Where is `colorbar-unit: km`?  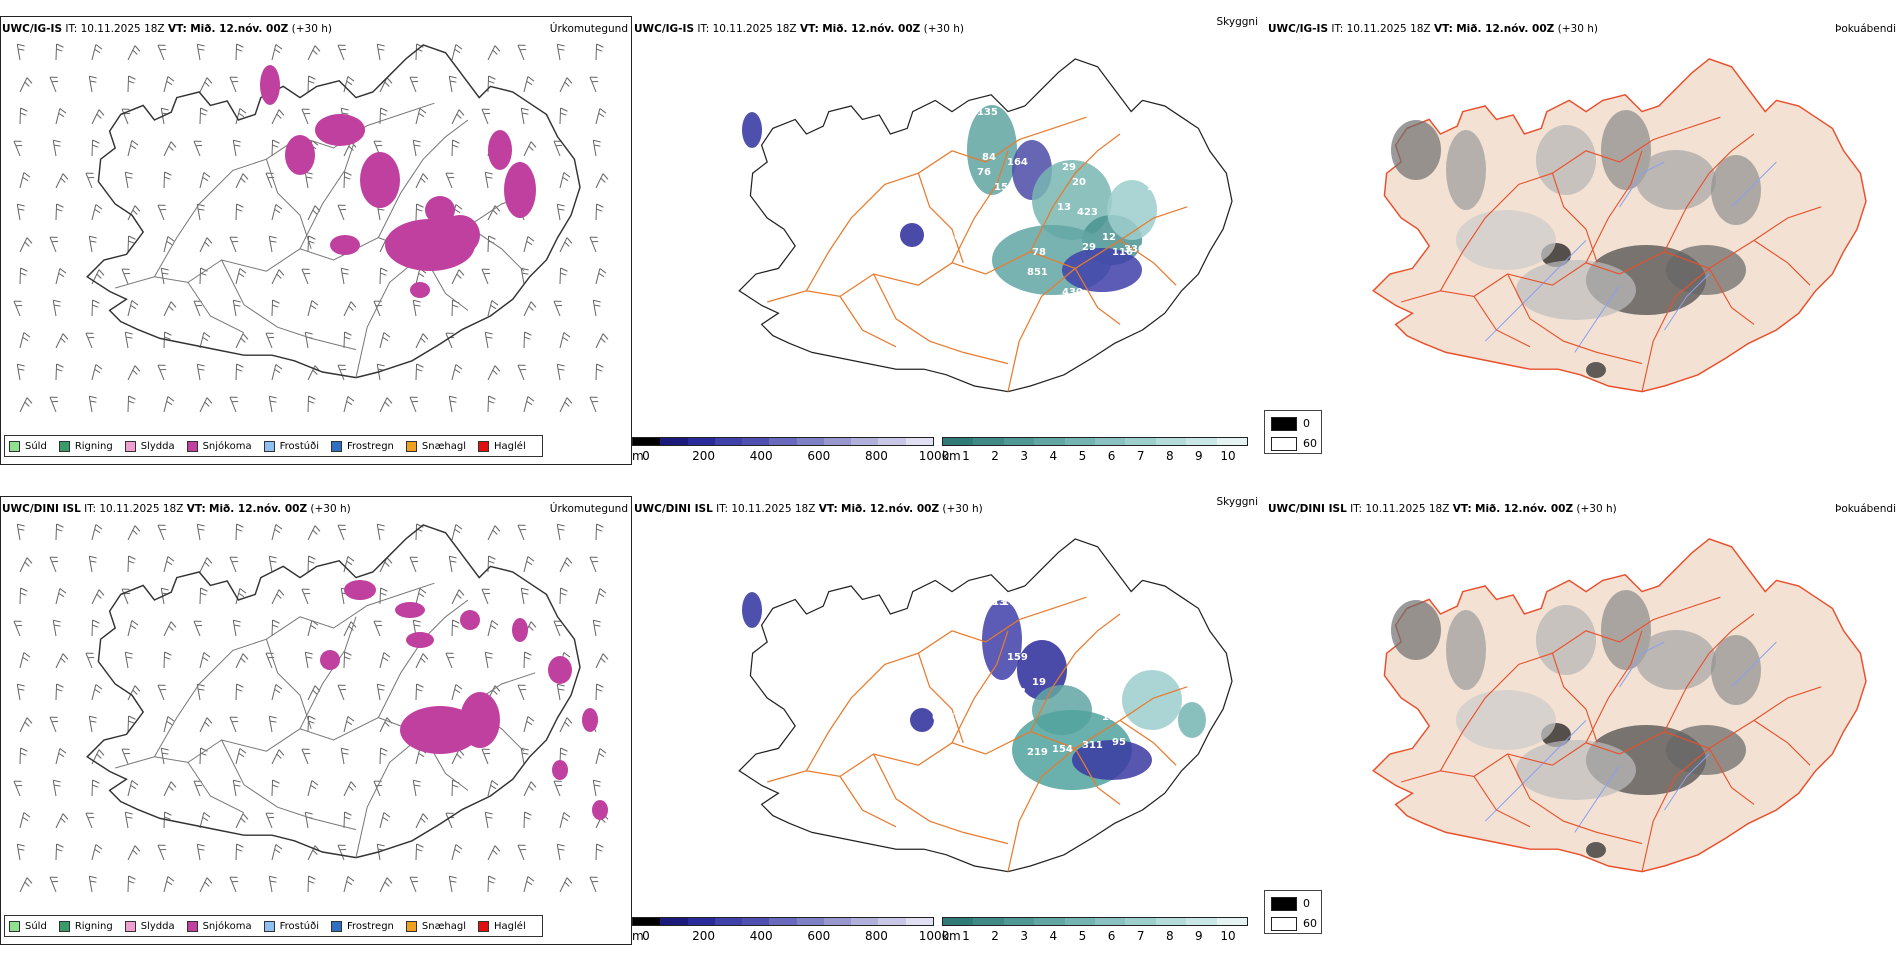 colorbar-unit: km is located at coordinates (951, 936).